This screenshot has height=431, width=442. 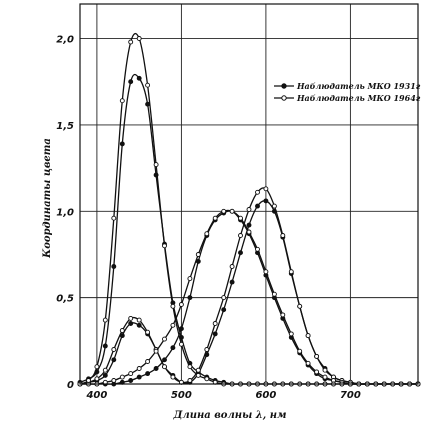 What do you see at coordinates (350, 395) in the screenshot?
I see `x-tick-label: 700` at bounding box center [350, 395].